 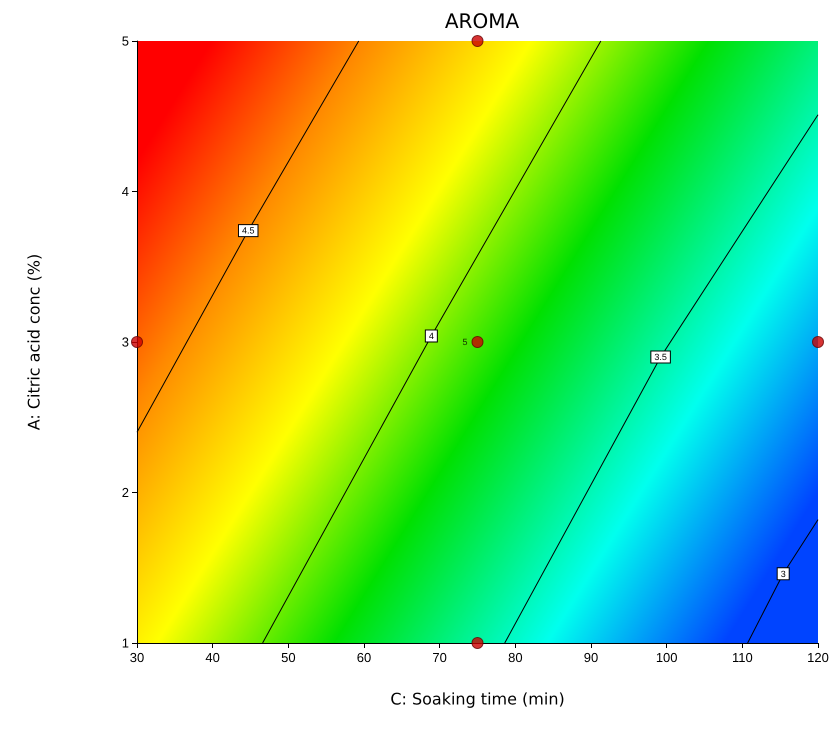 I want to click on x-tick-label: 60, so click(x=364, y=657).